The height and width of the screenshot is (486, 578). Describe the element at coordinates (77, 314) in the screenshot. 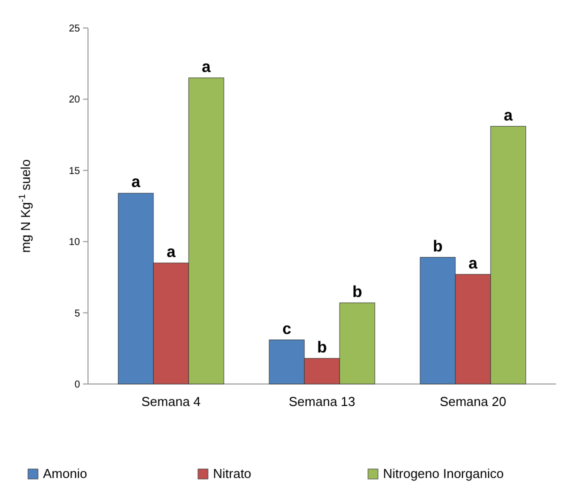

I see `y-tick-label: 5` at that location.